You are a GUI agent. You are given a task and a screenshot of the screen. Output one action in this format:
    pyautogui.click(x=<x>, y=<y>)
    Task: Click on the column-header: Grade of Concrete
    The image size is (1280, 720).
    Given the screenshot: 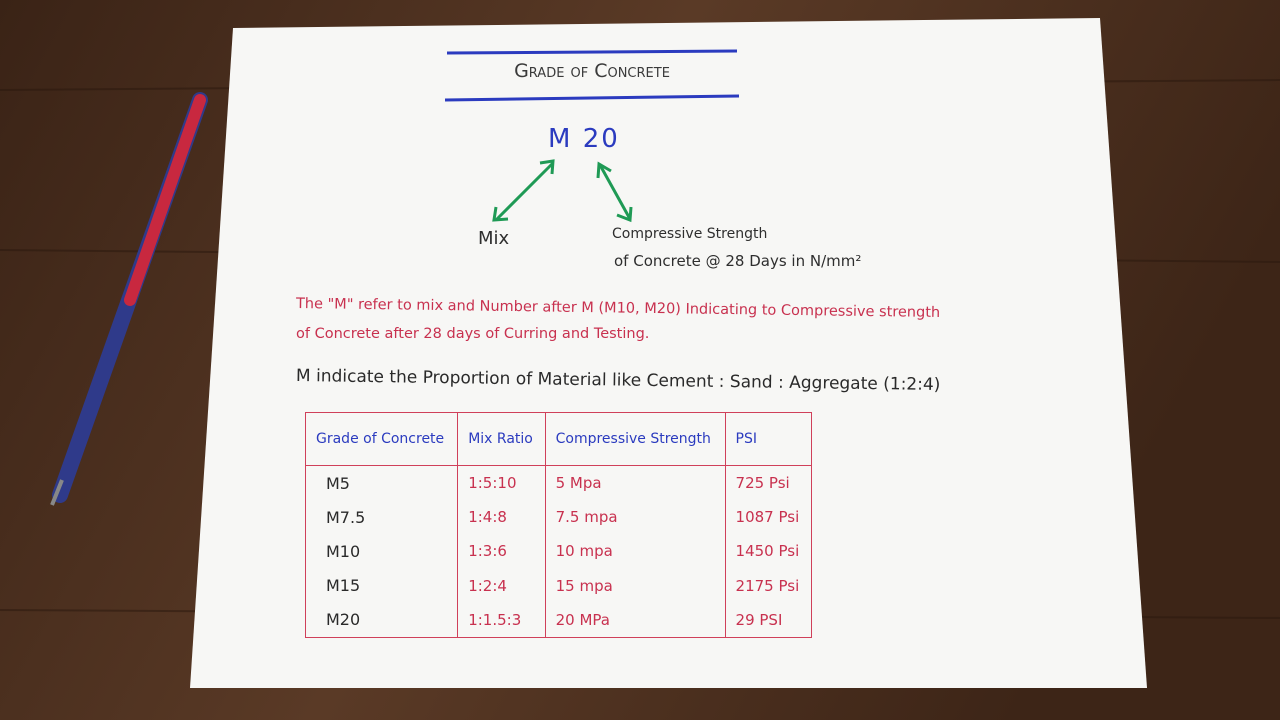 What is the action you would take?
    pyautogui.click(x=381, y=439)
    